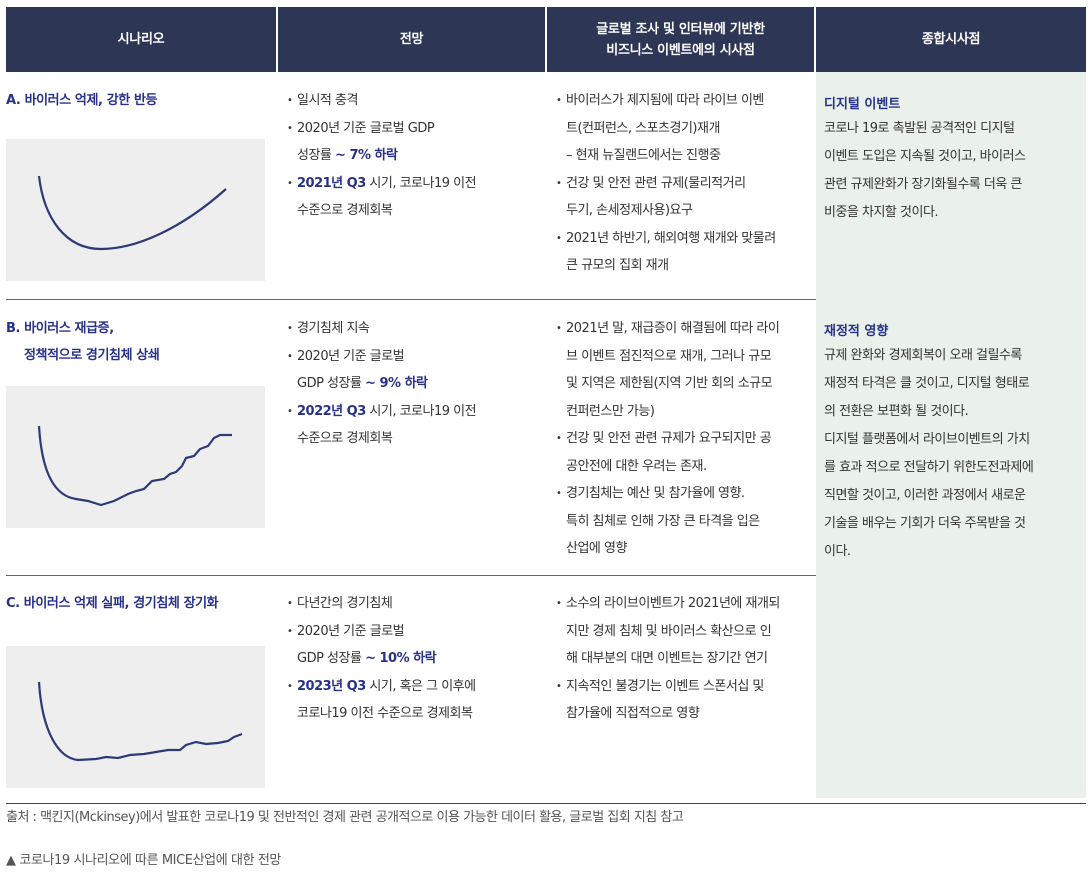 The image size is (1091, 876). I want to click on summary-financial-impact-title: 재정적 영향, so click(856, 331).